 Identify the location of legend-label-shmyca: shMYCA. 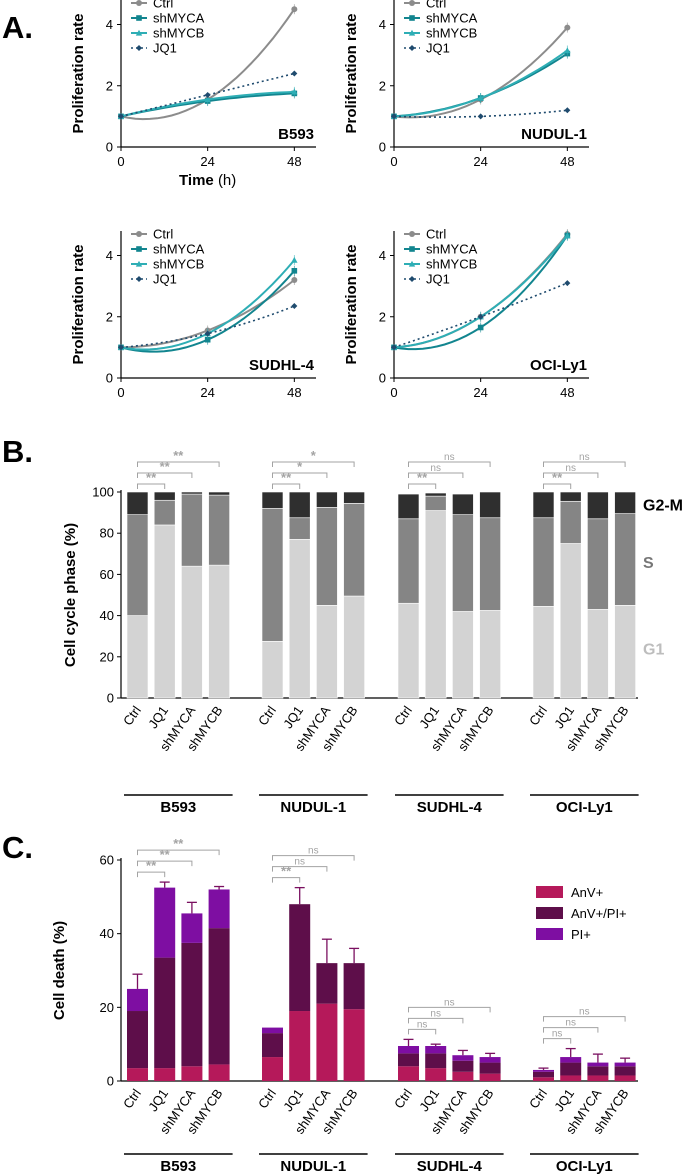
(179, 18).